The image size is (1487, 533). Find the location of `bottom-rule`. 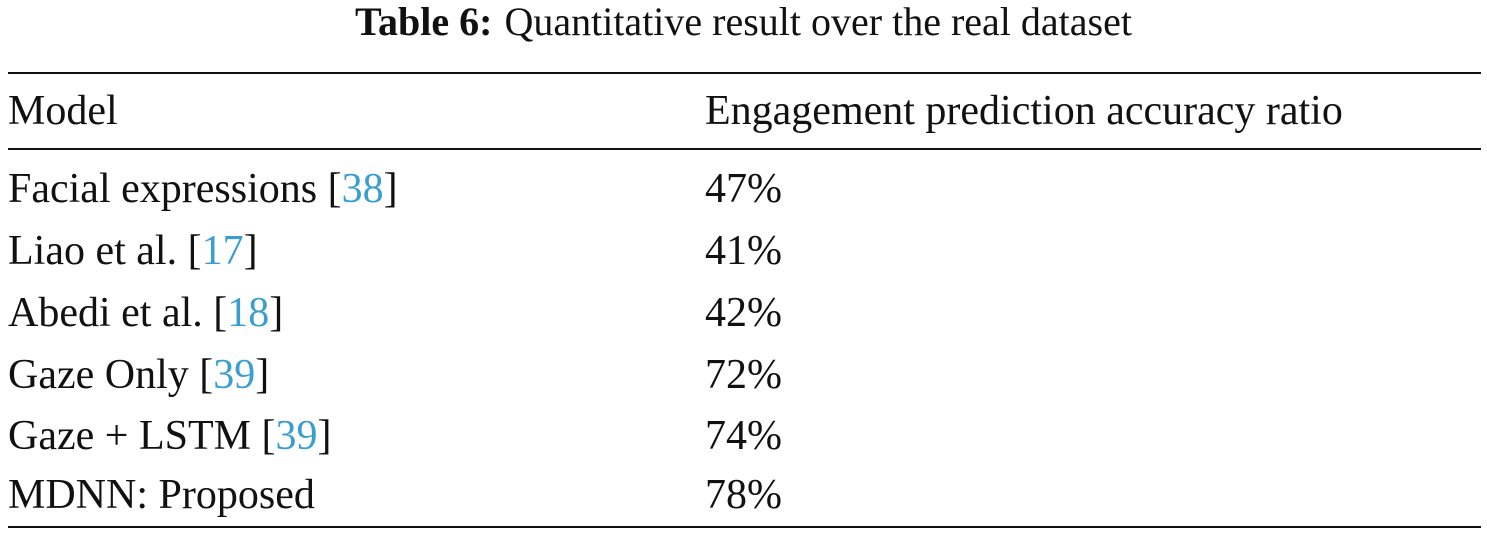

bottom-rule is located at coordinates (744, 527).